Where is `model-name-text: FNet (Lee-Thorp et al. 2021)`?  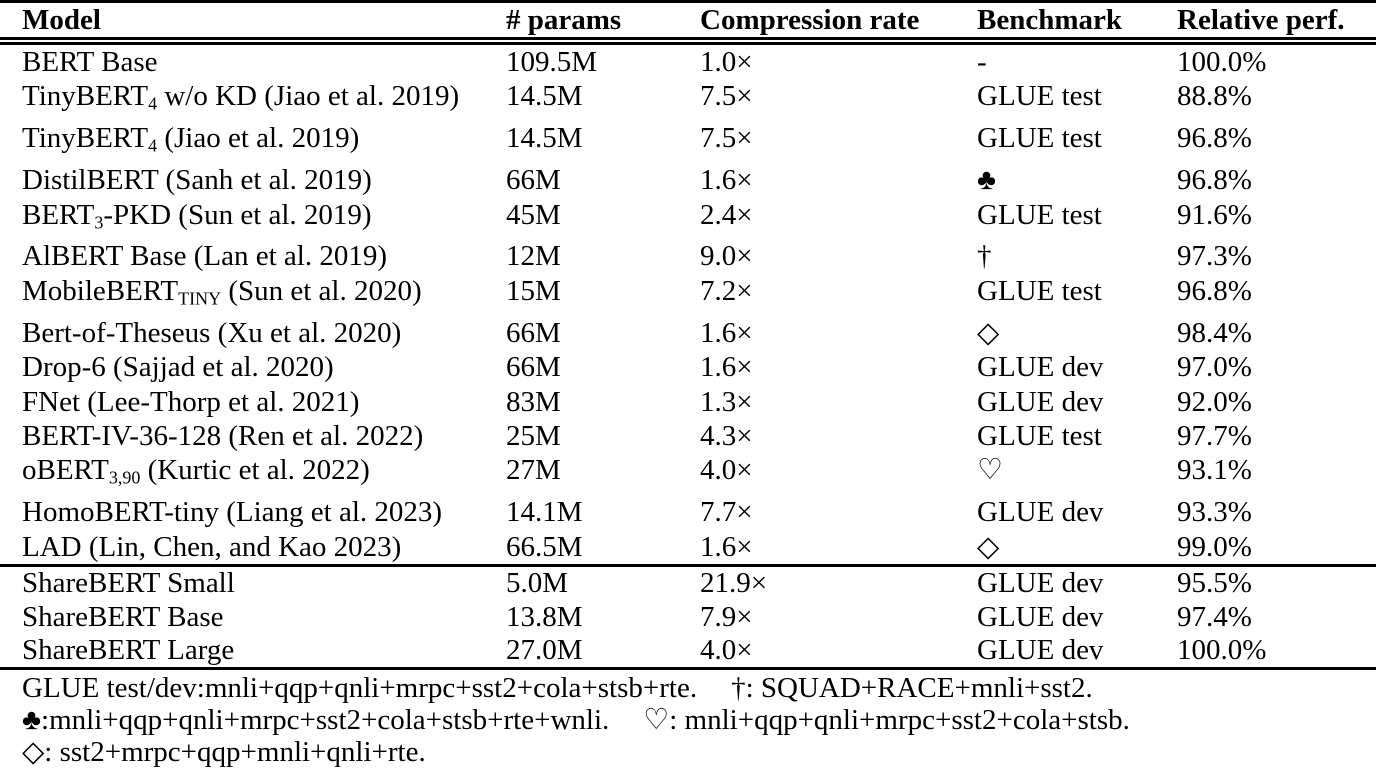 model-name-text: FNet (Lee-Thorp et al. 2021) is located at coordinates (191, 401).